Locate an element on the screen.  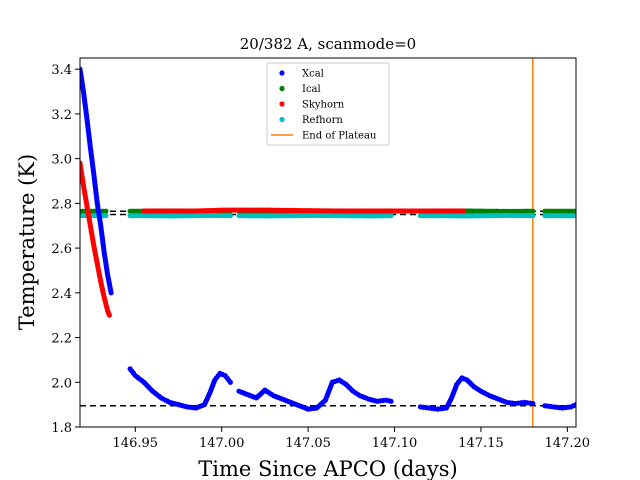
y-axis: 1.8 2.0 2.2 2.4 2.6 2.8 3.0 3.2 3.4 is located at coordinates (65, 249).